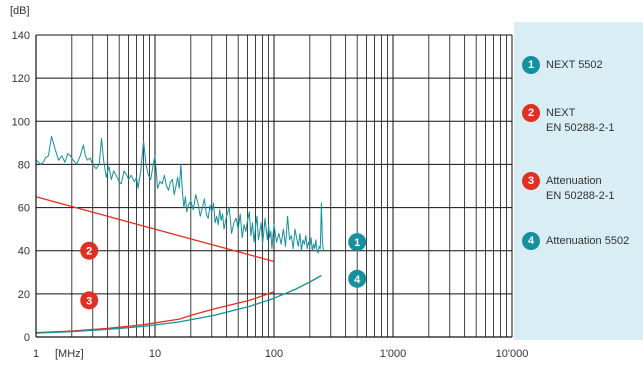 The height and width of the screenshot is (365, 643). I want to click on x-axis-unit: [MHz], so click(69, 354).